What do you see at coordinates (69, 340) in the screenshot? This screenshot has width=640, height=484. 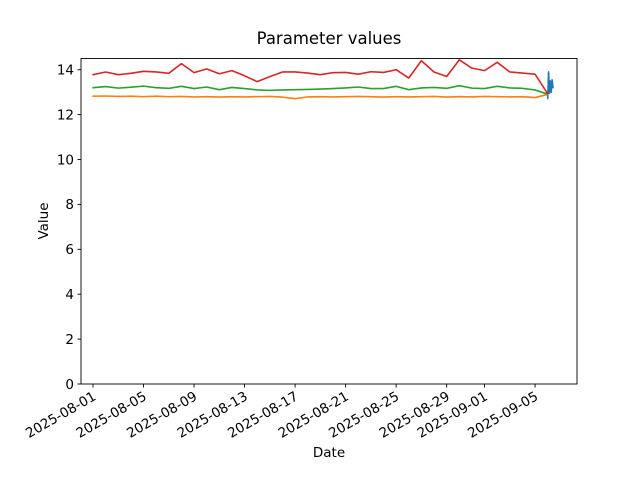 I see `y-tick-label: 2` at bounding box center [69, 340].